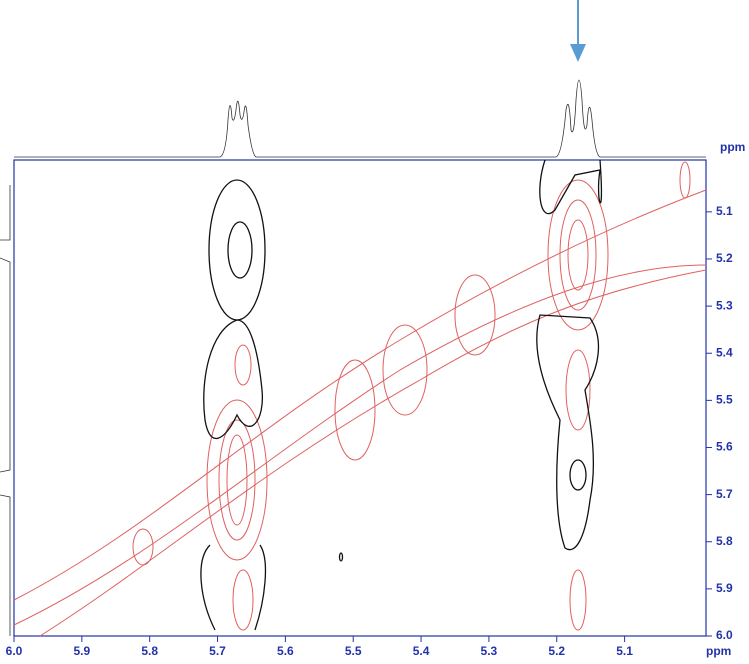  I want to click on y-tick-label: 5.4, so click(724, 352).